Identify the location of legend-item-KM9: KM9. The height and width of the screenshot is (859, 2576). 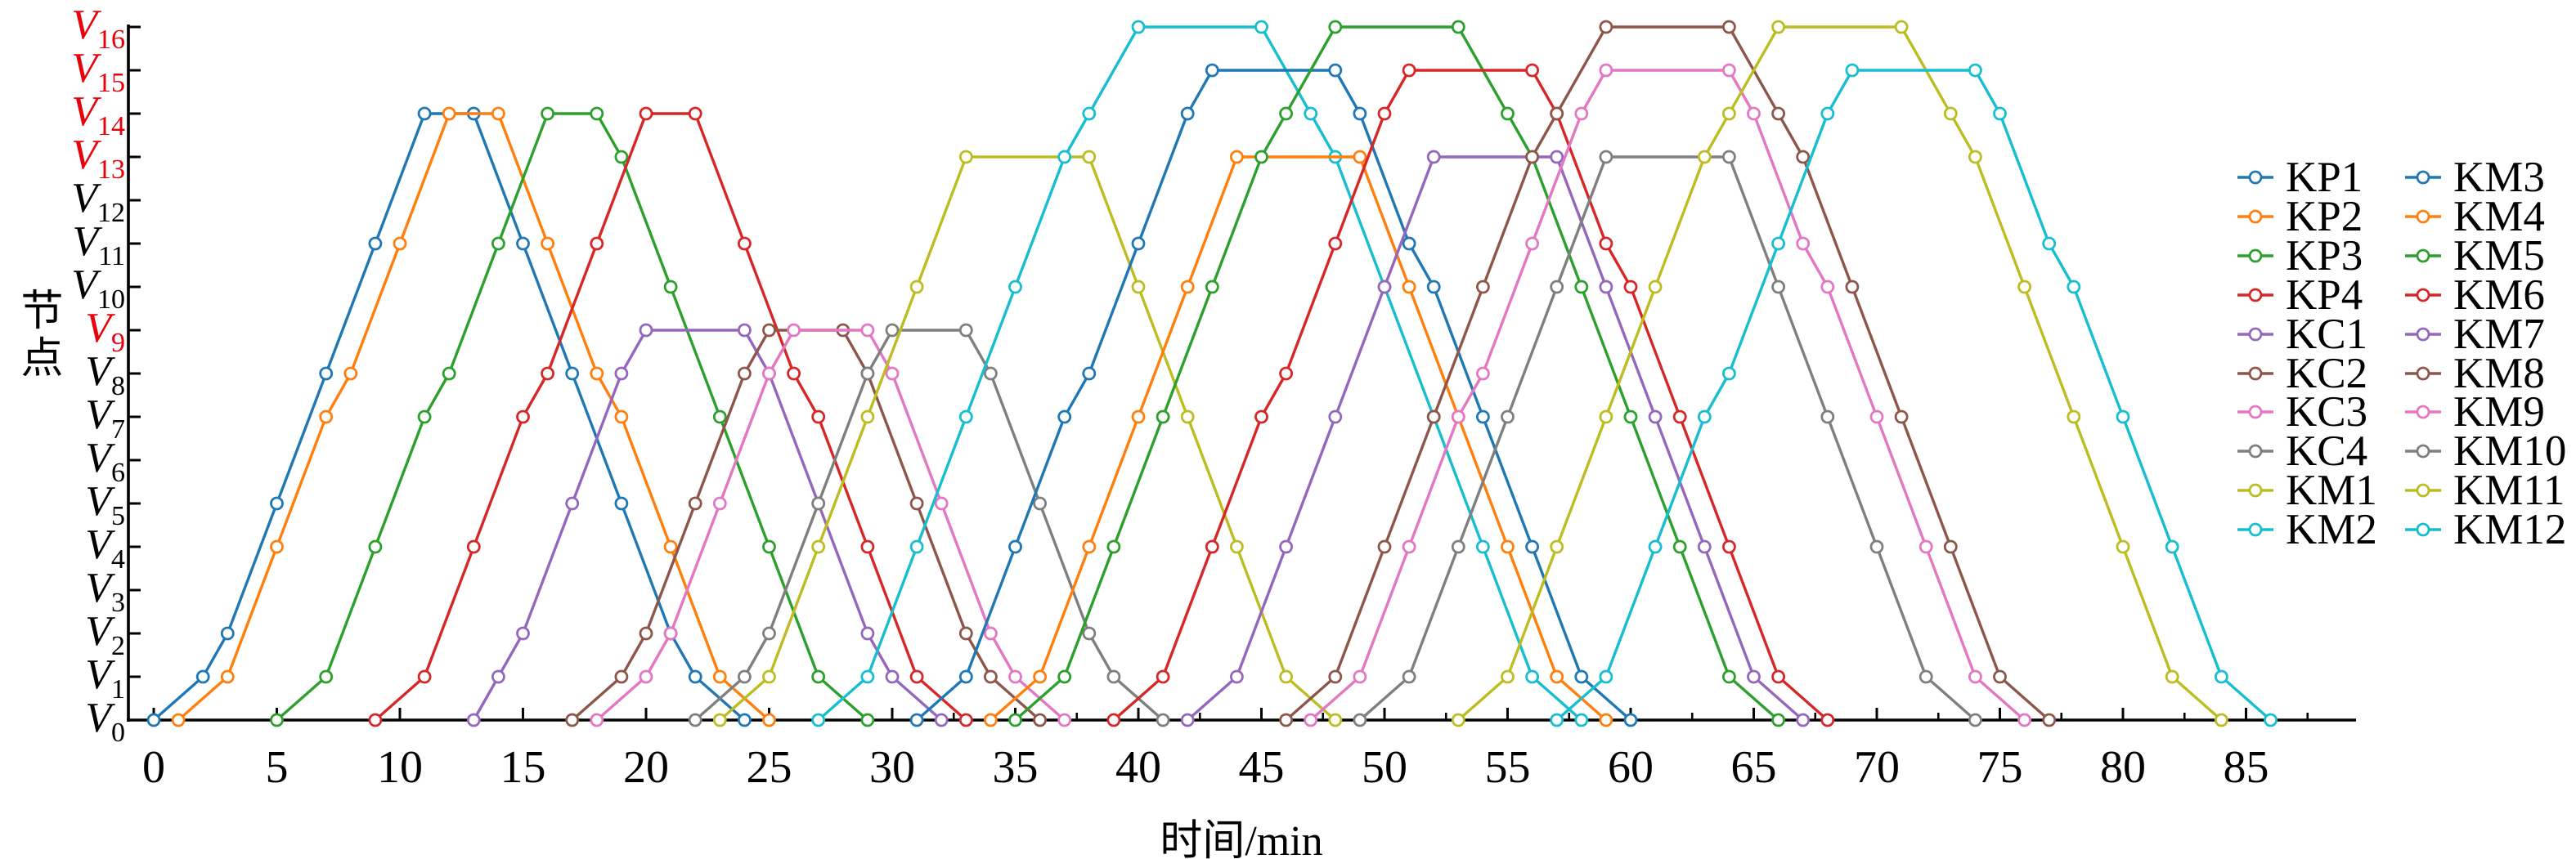
(2475, 412).